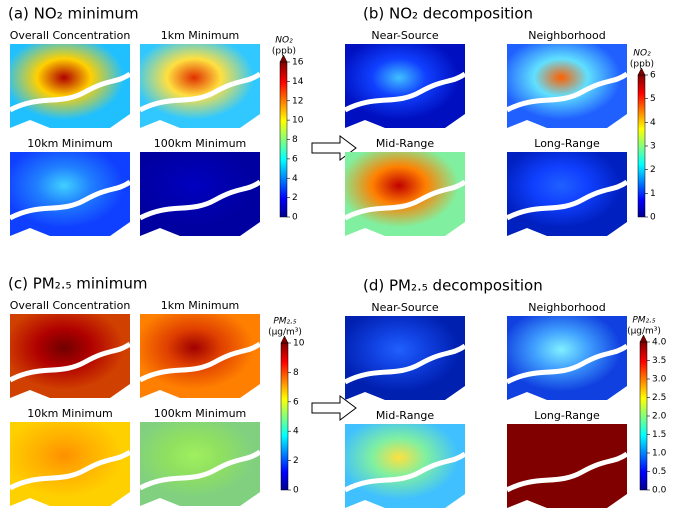 This screenshot has width=676, height=512. I want to click on map-title: Mid-Range, so click(405, 415).